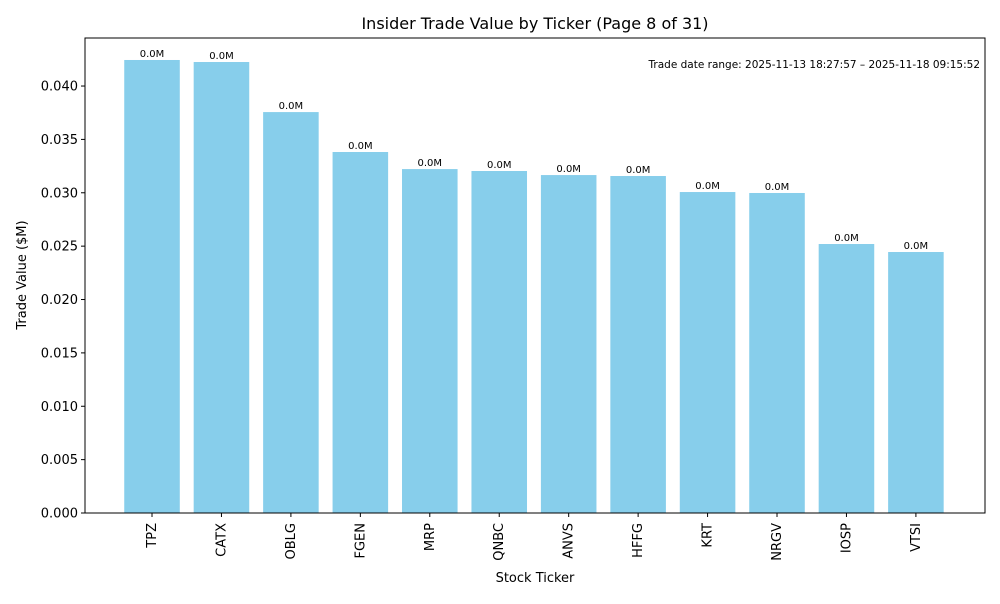 The width and height of the screenshot is (1000, 604). Describe the element at coordinates (569, 541) in the screenshot. I see `x-tick-label: ANVS` at that location.